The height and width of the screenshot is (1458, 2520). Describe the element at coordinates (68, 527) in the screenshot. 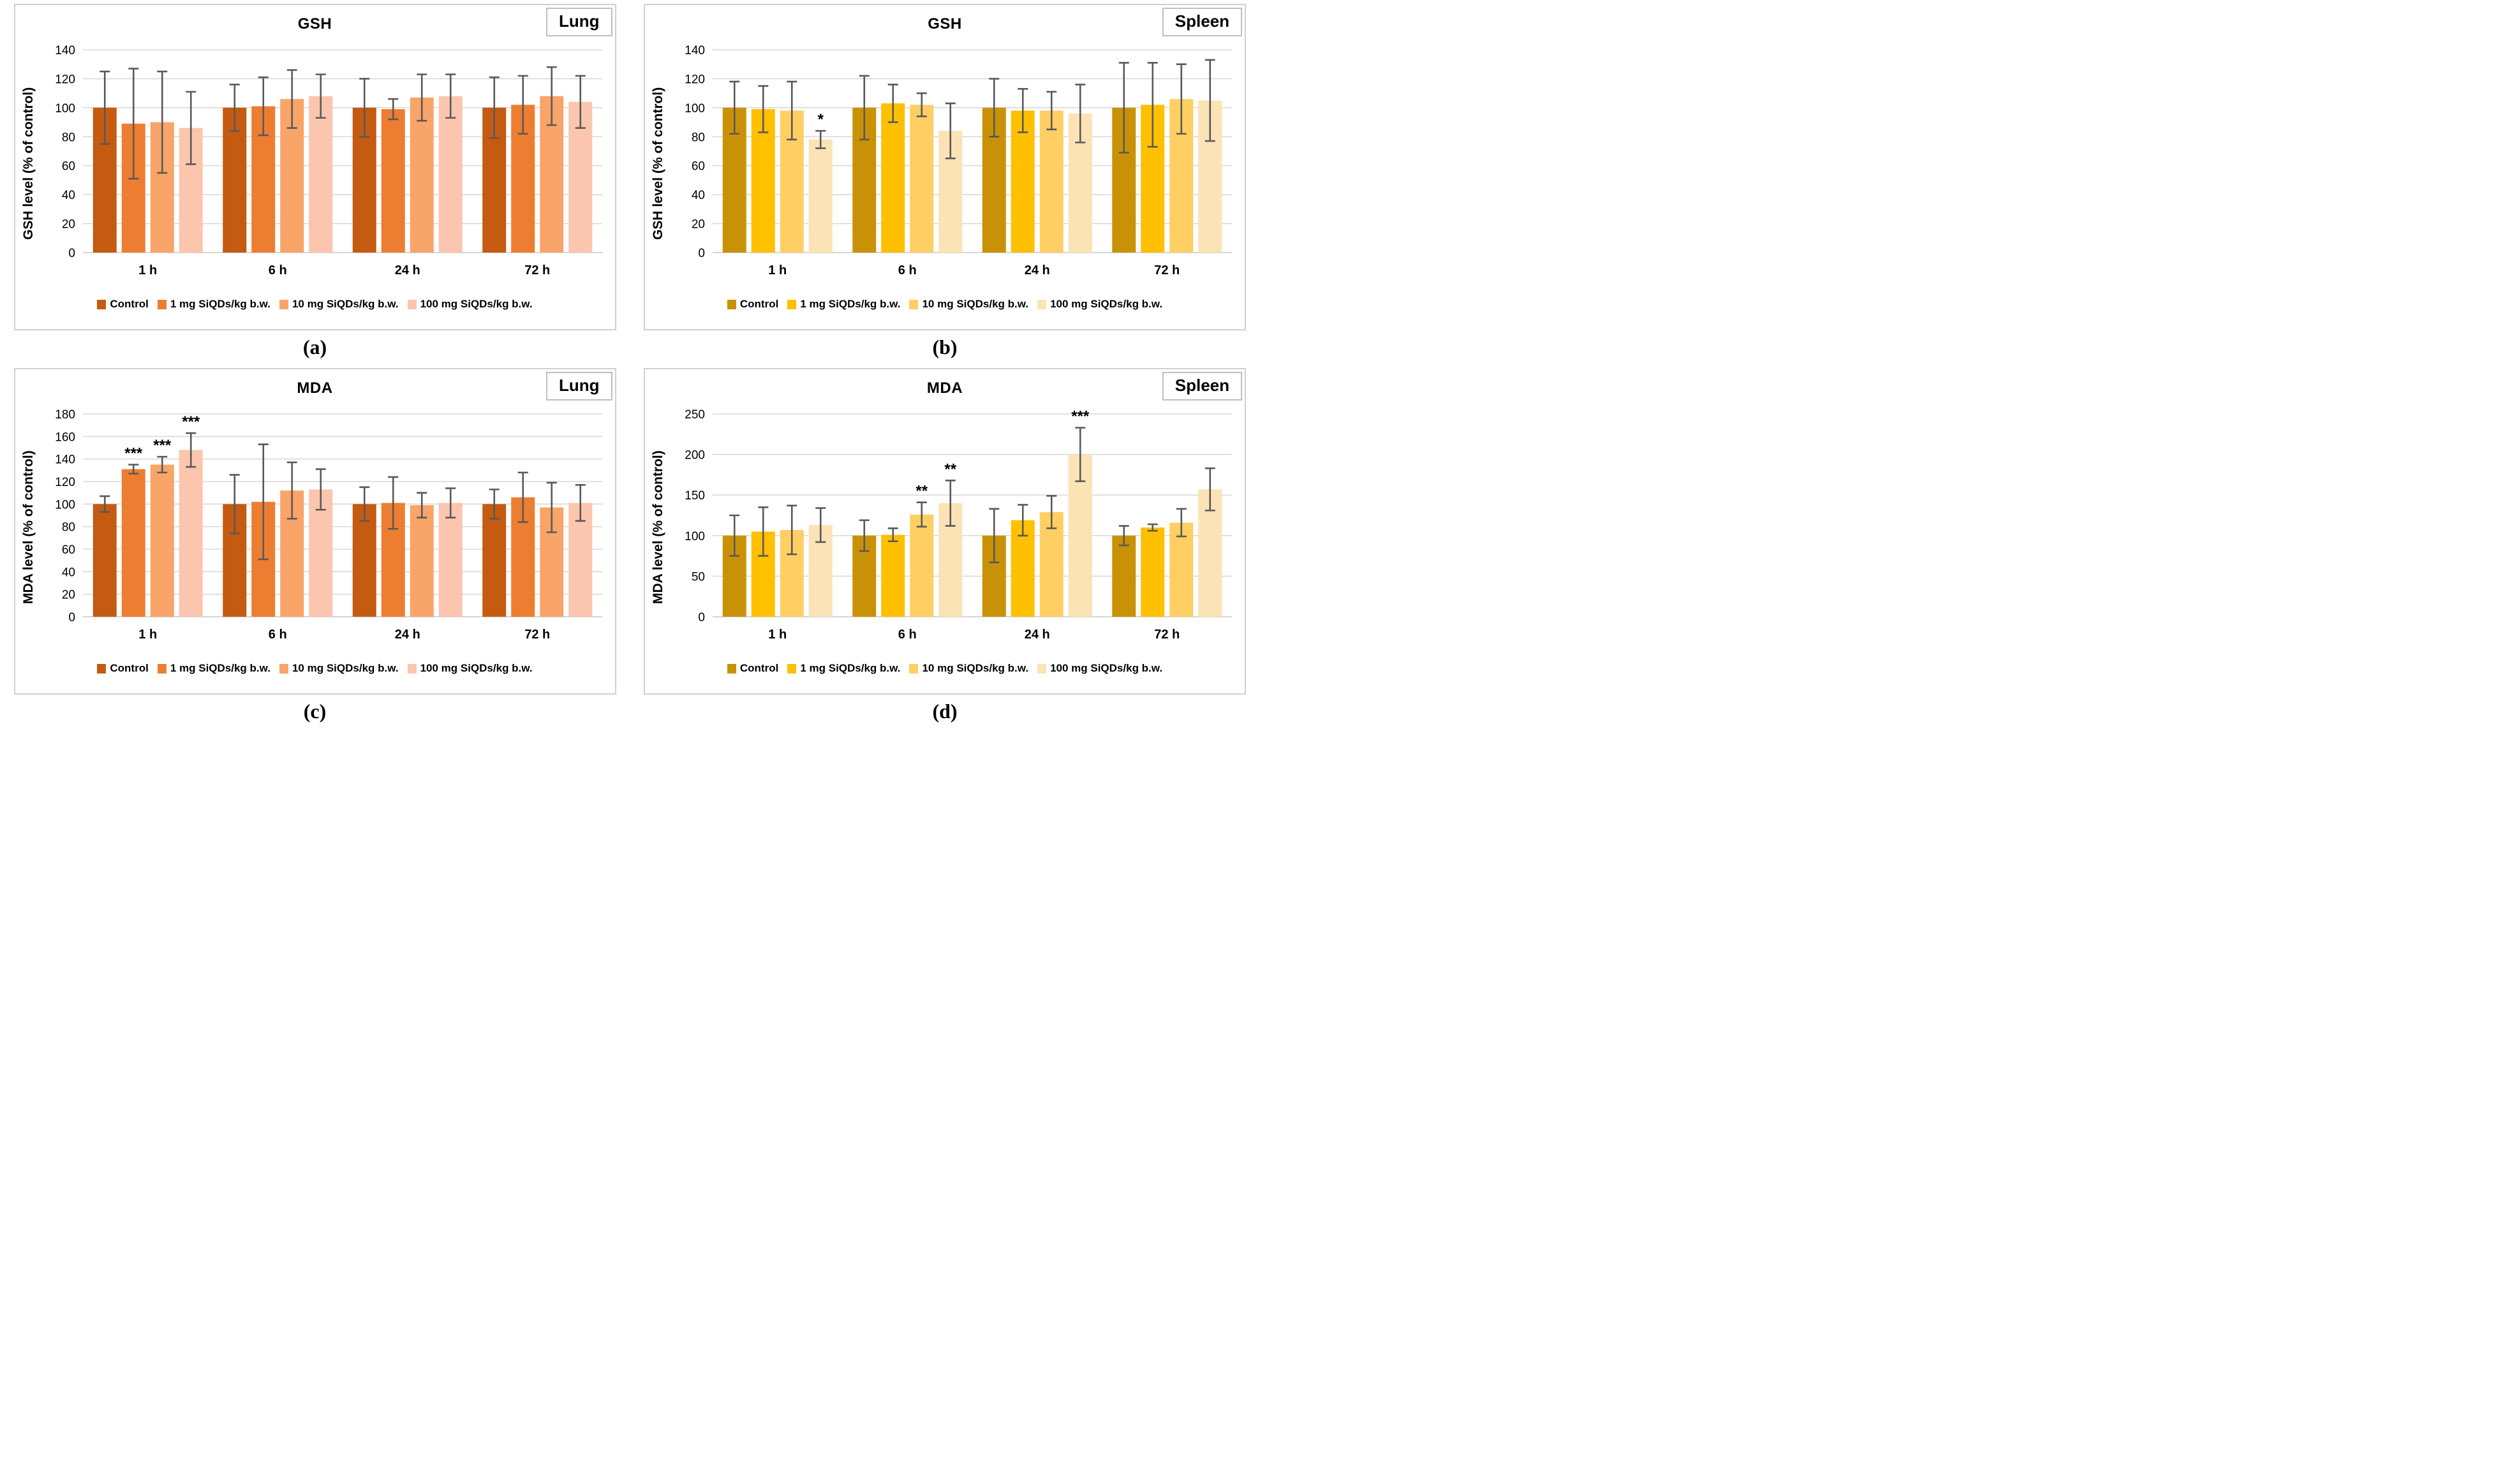

I see `y-tick-label: 80` at that location.